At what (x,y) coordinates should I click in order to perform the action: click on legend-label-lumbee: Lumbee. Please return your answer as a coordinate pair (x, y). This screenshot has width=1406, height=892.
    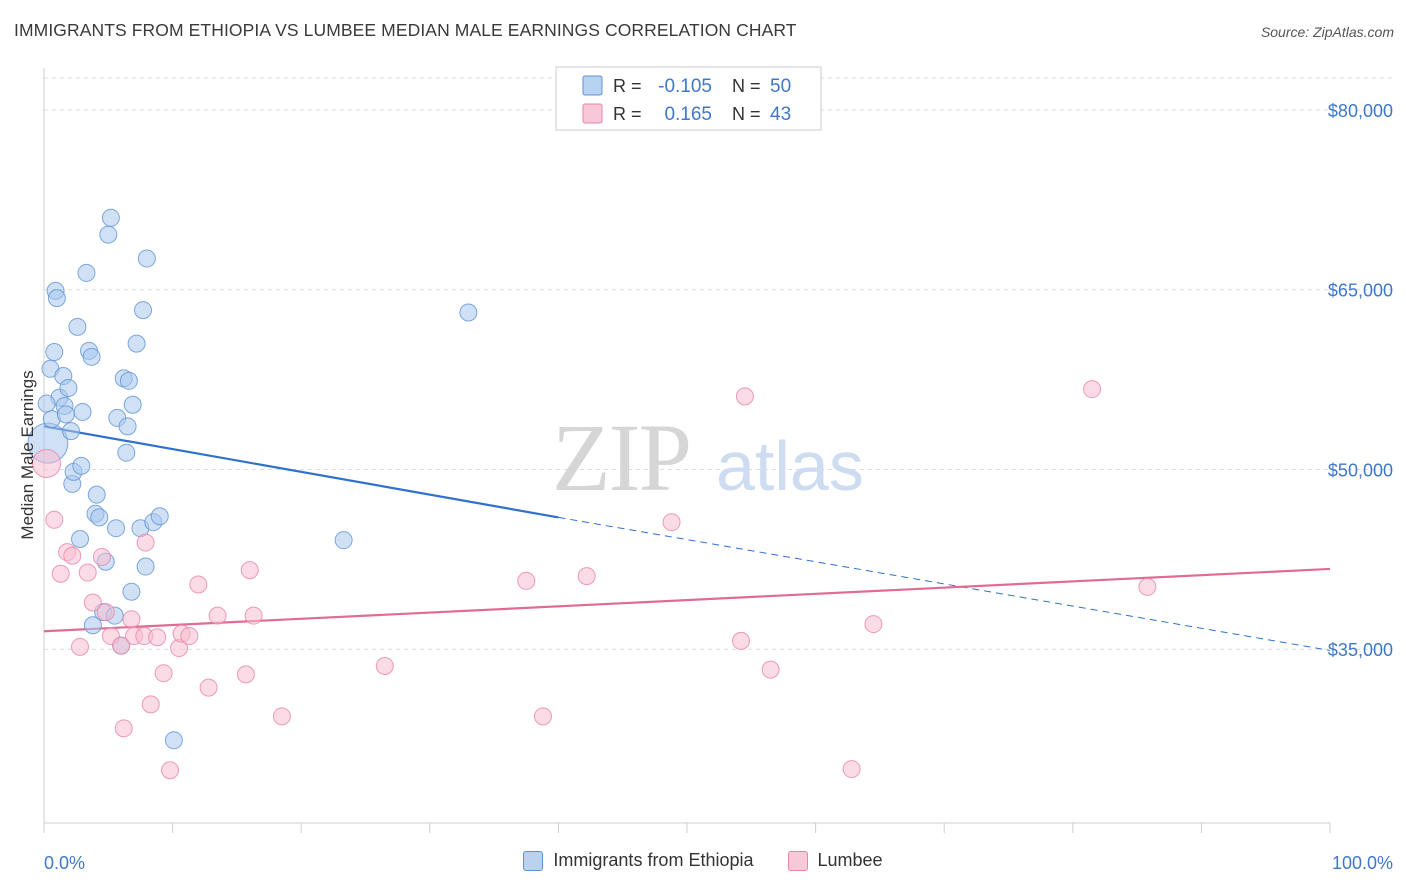
    Looking at the image, I should click on (850, 860).